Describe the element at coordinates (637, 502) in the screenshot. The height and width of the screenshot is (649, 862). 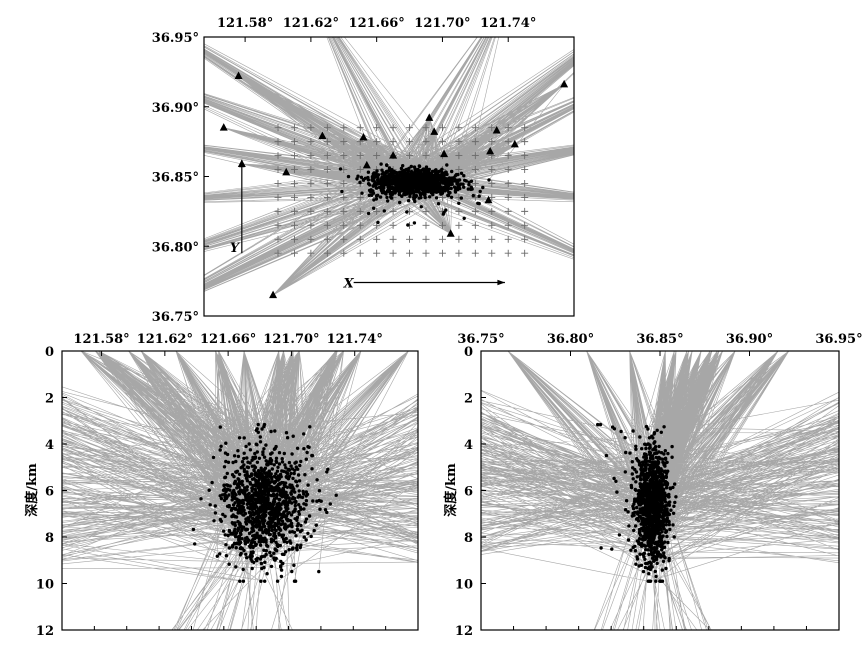
I see `xs2-event-points` at that location.